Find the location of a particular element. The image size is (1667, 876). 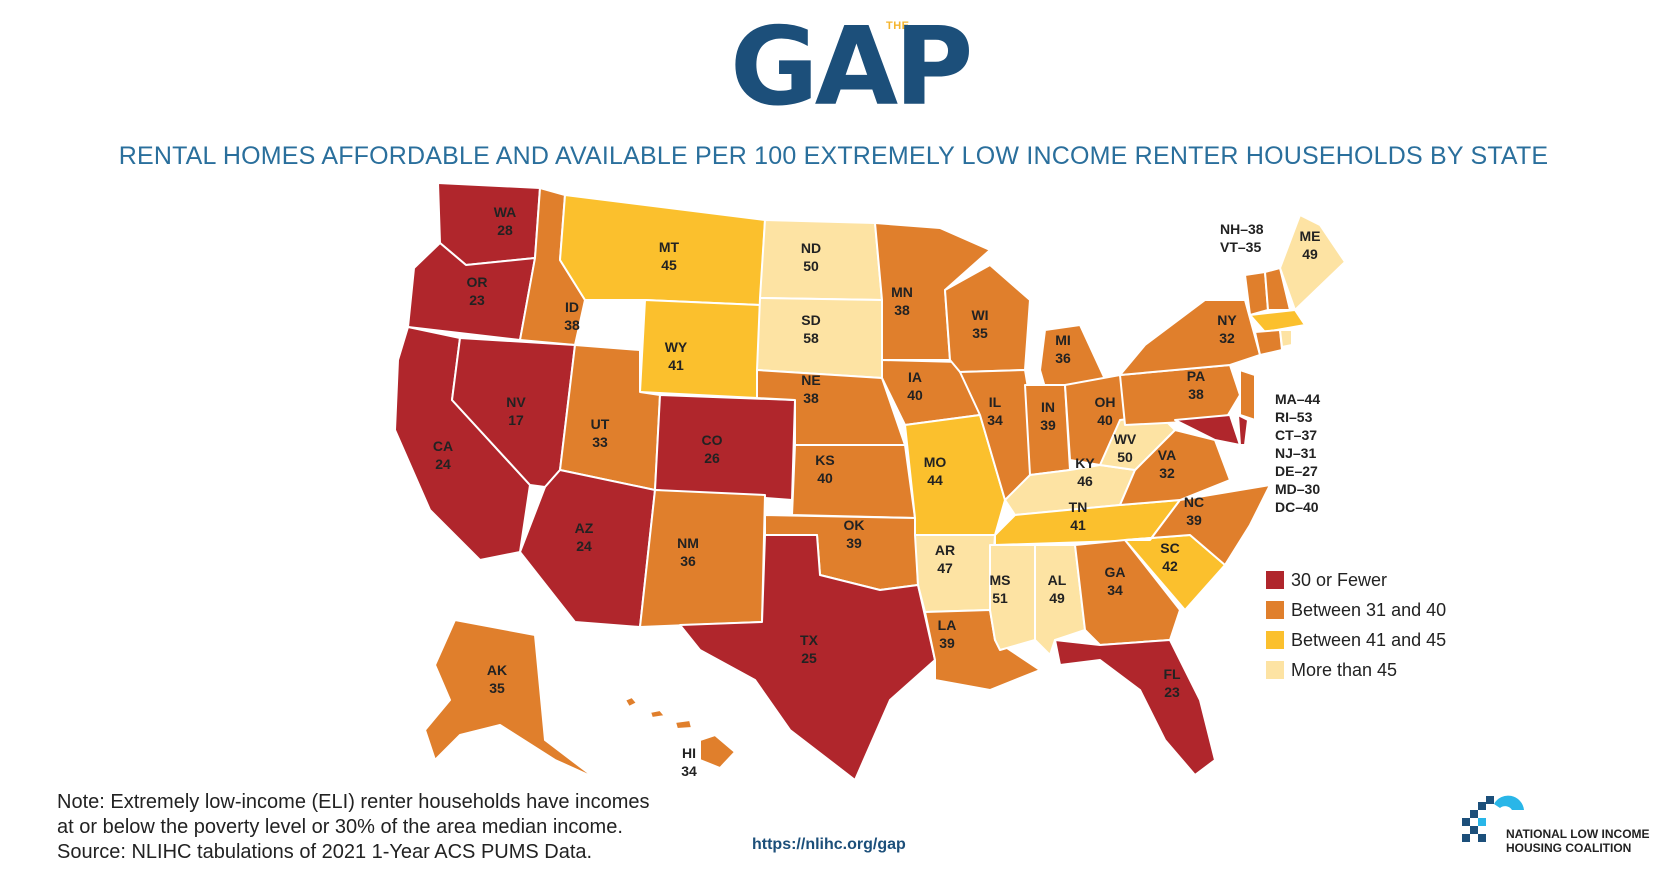

state-nj is located at coordinates (1247, 395).